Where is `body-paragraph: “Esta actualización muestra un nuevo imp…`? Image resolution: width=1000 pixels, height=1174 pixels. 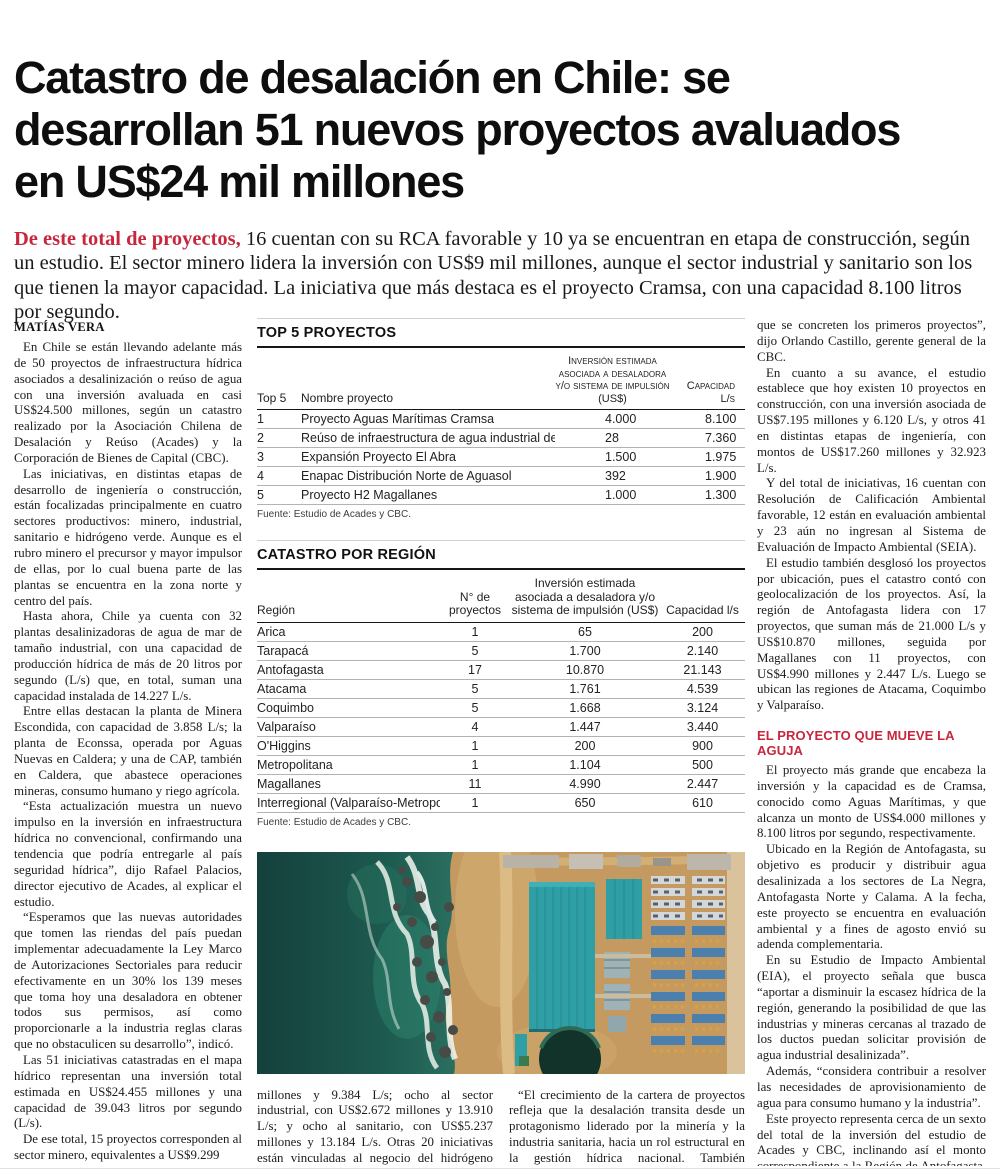
body-paragraph: “Esta actualización muestra un nuevo imp… is located at coordinates (128, 854).